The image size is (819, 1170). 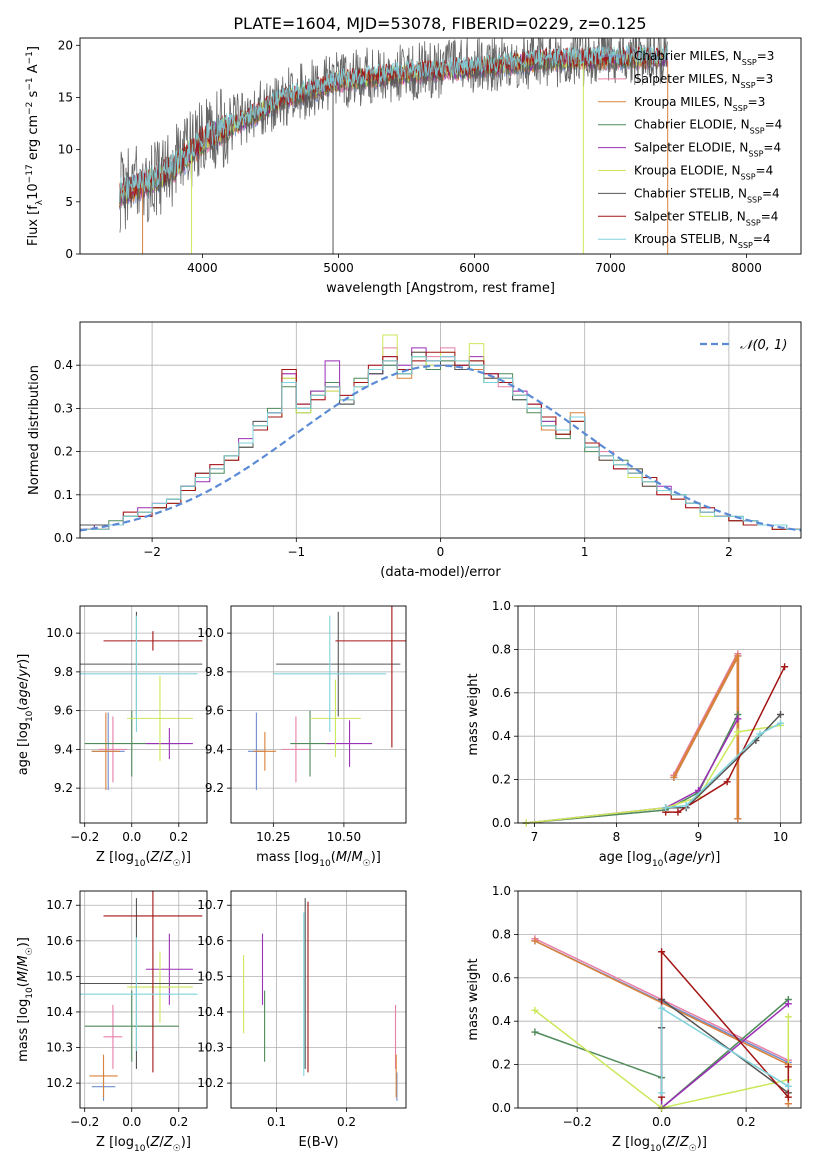 I want to click on legend-text: Salpeter MILES, N, so click(x=687, y=79).